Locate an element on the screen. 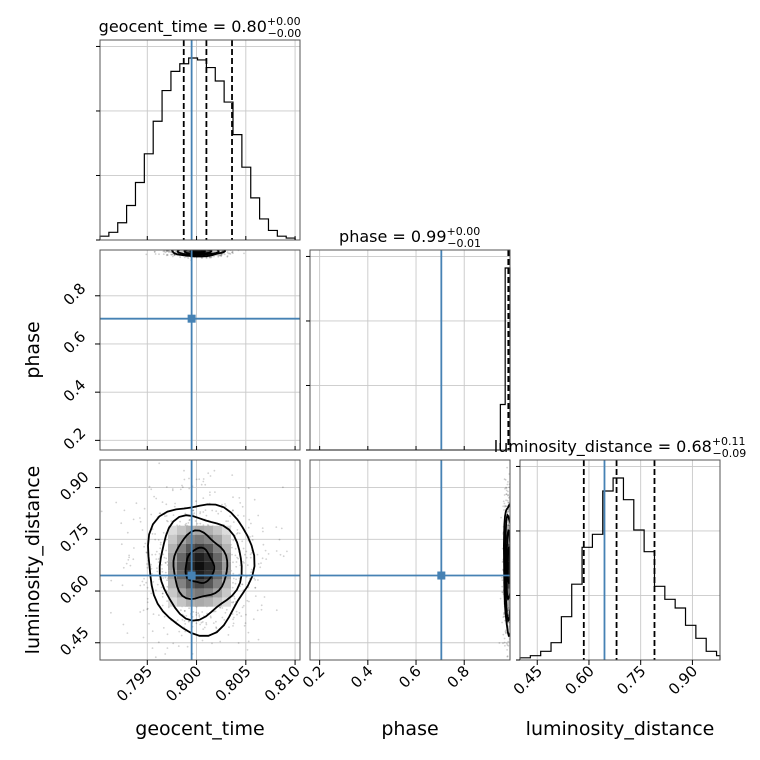  x-tick-label-phase-0: 0.2 is located at coordinates (314, 677).